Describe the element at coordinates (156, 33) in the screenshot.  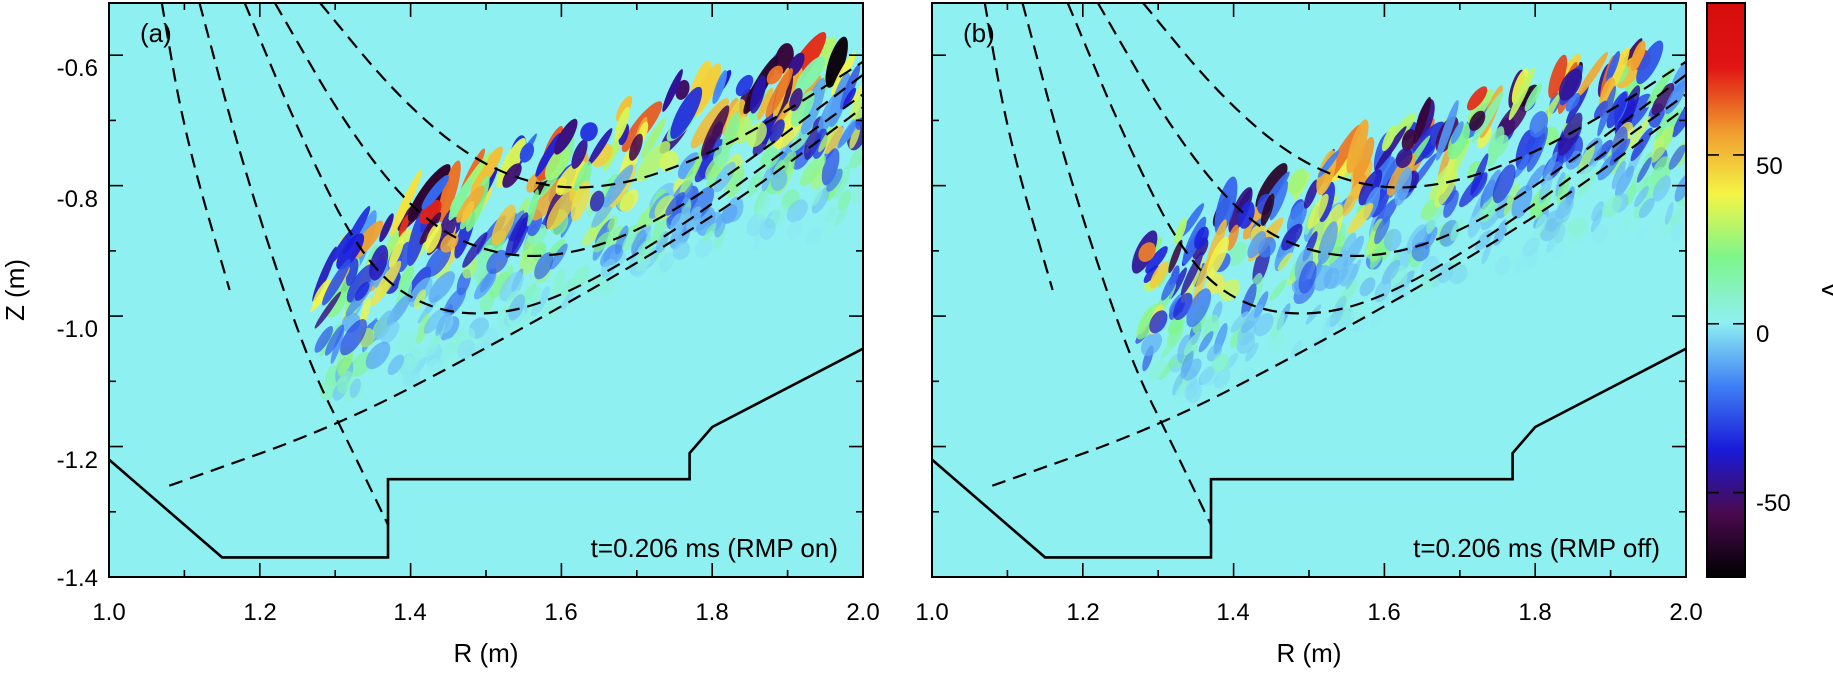
I see `panel-label-a: (a)` at that location.